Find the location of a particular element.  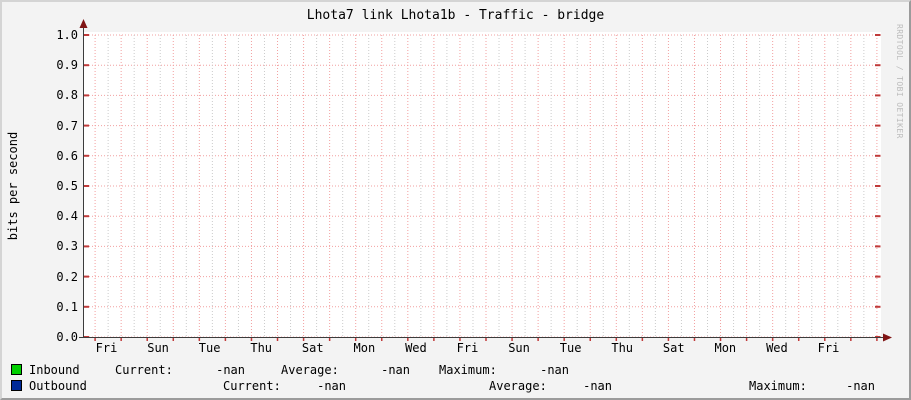

inbound-swatch is located at coordinates (16, 369).